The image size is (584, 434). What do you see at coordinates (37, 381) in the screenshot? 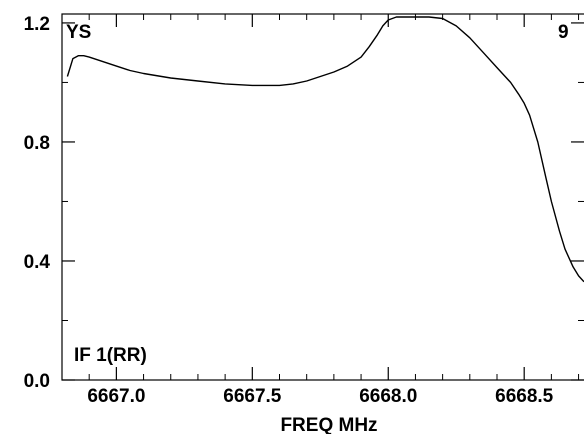
I see `y-tick-label: 0.0` at bounding box center [37, 381].